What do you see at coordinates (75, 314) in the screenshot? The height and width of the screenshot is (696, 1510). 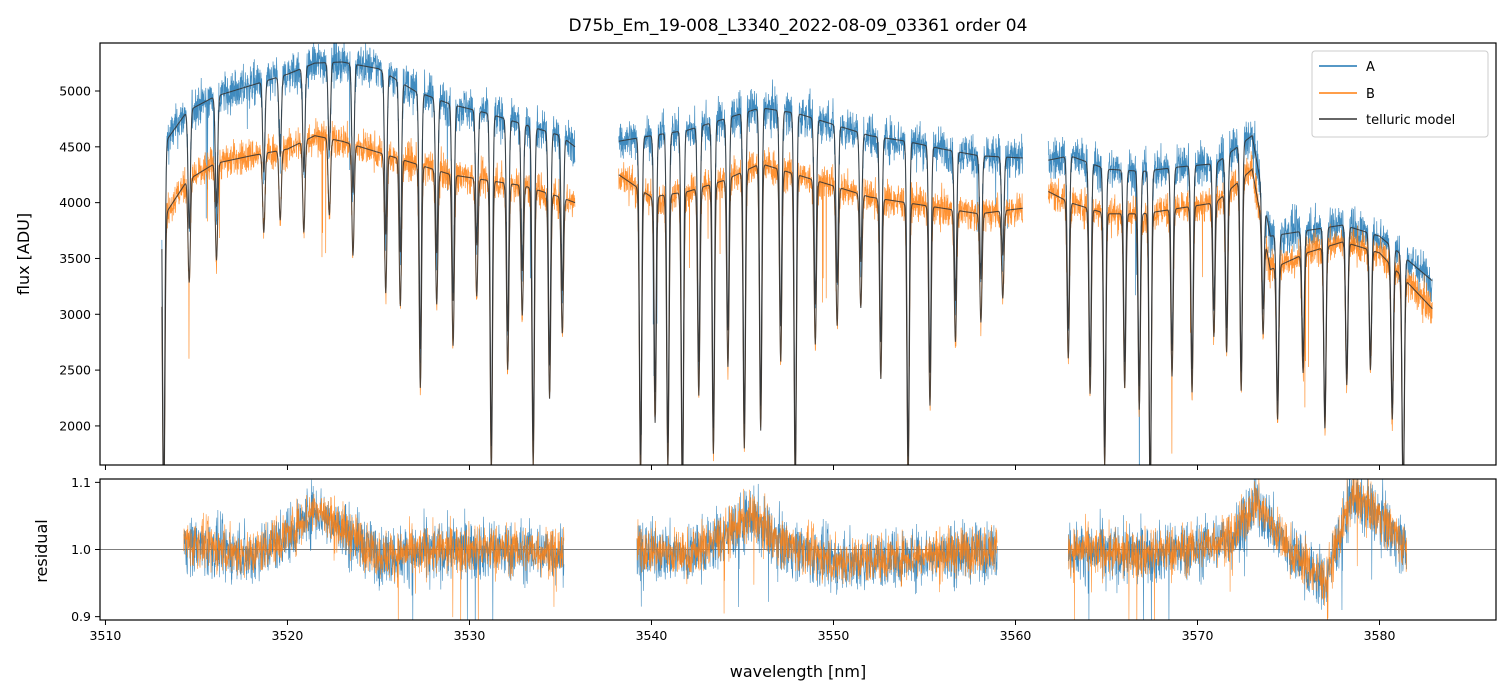 I see `flux-y-tick-label: 3000` at bounding box center [75, 314].